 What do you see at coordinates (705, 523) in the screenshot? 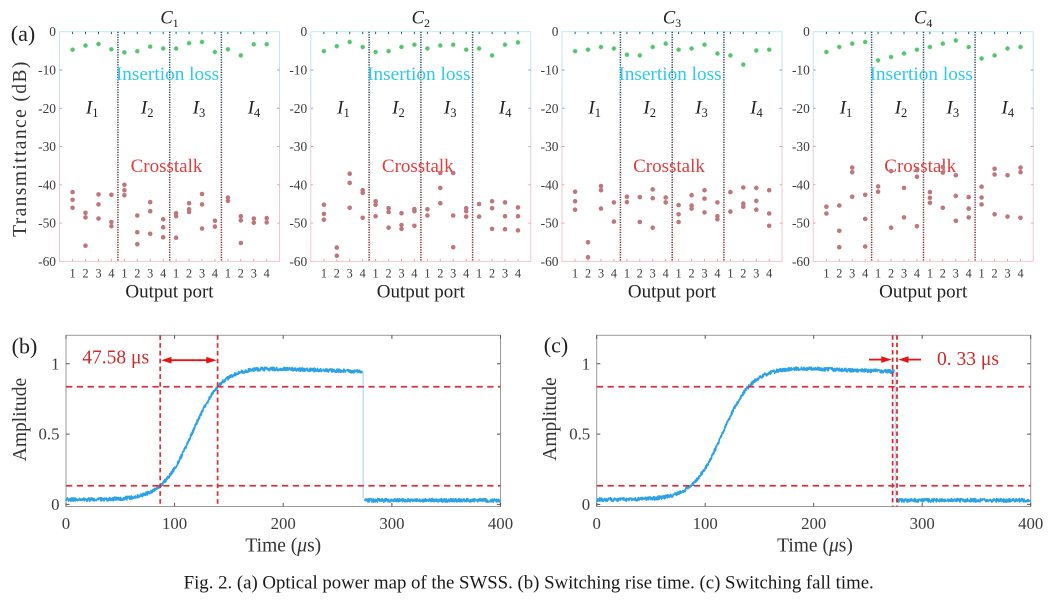
I see `svg-text: 100` at bounding box center [705, 523].